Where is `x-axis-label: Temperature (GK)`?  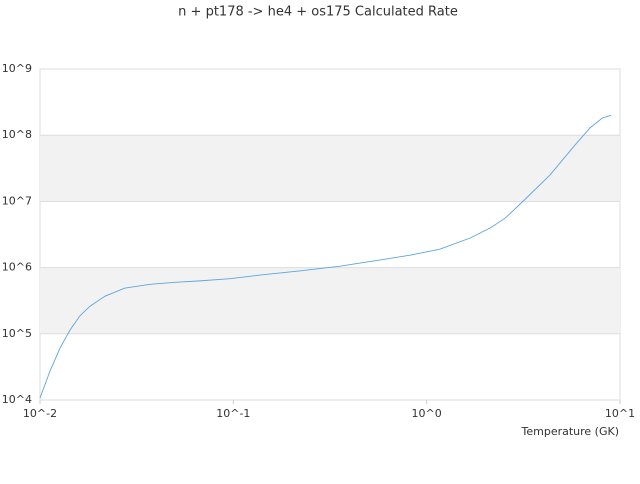
x-axis-label: Temperature (GK) is located at coordinates (570, 431).